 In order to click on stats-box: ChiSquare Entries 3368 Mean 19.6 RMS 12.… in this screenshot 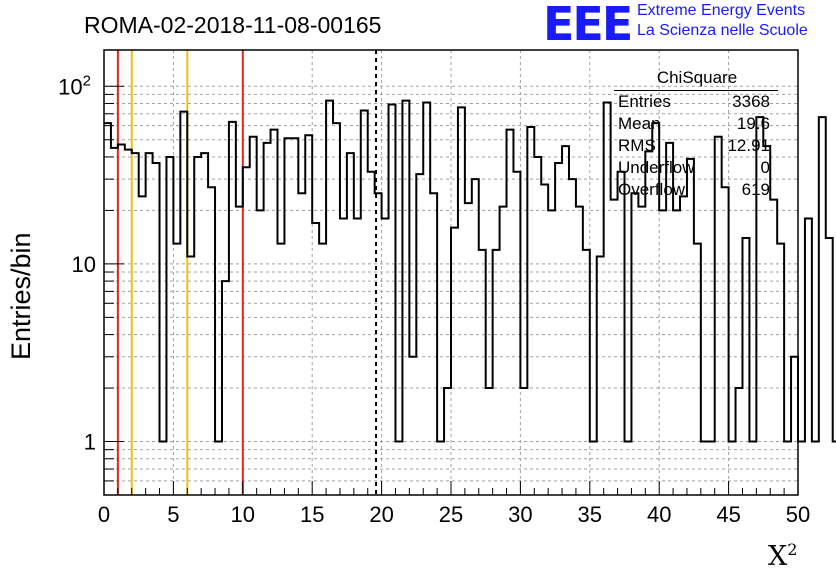, I will do `click(697, 137)`.